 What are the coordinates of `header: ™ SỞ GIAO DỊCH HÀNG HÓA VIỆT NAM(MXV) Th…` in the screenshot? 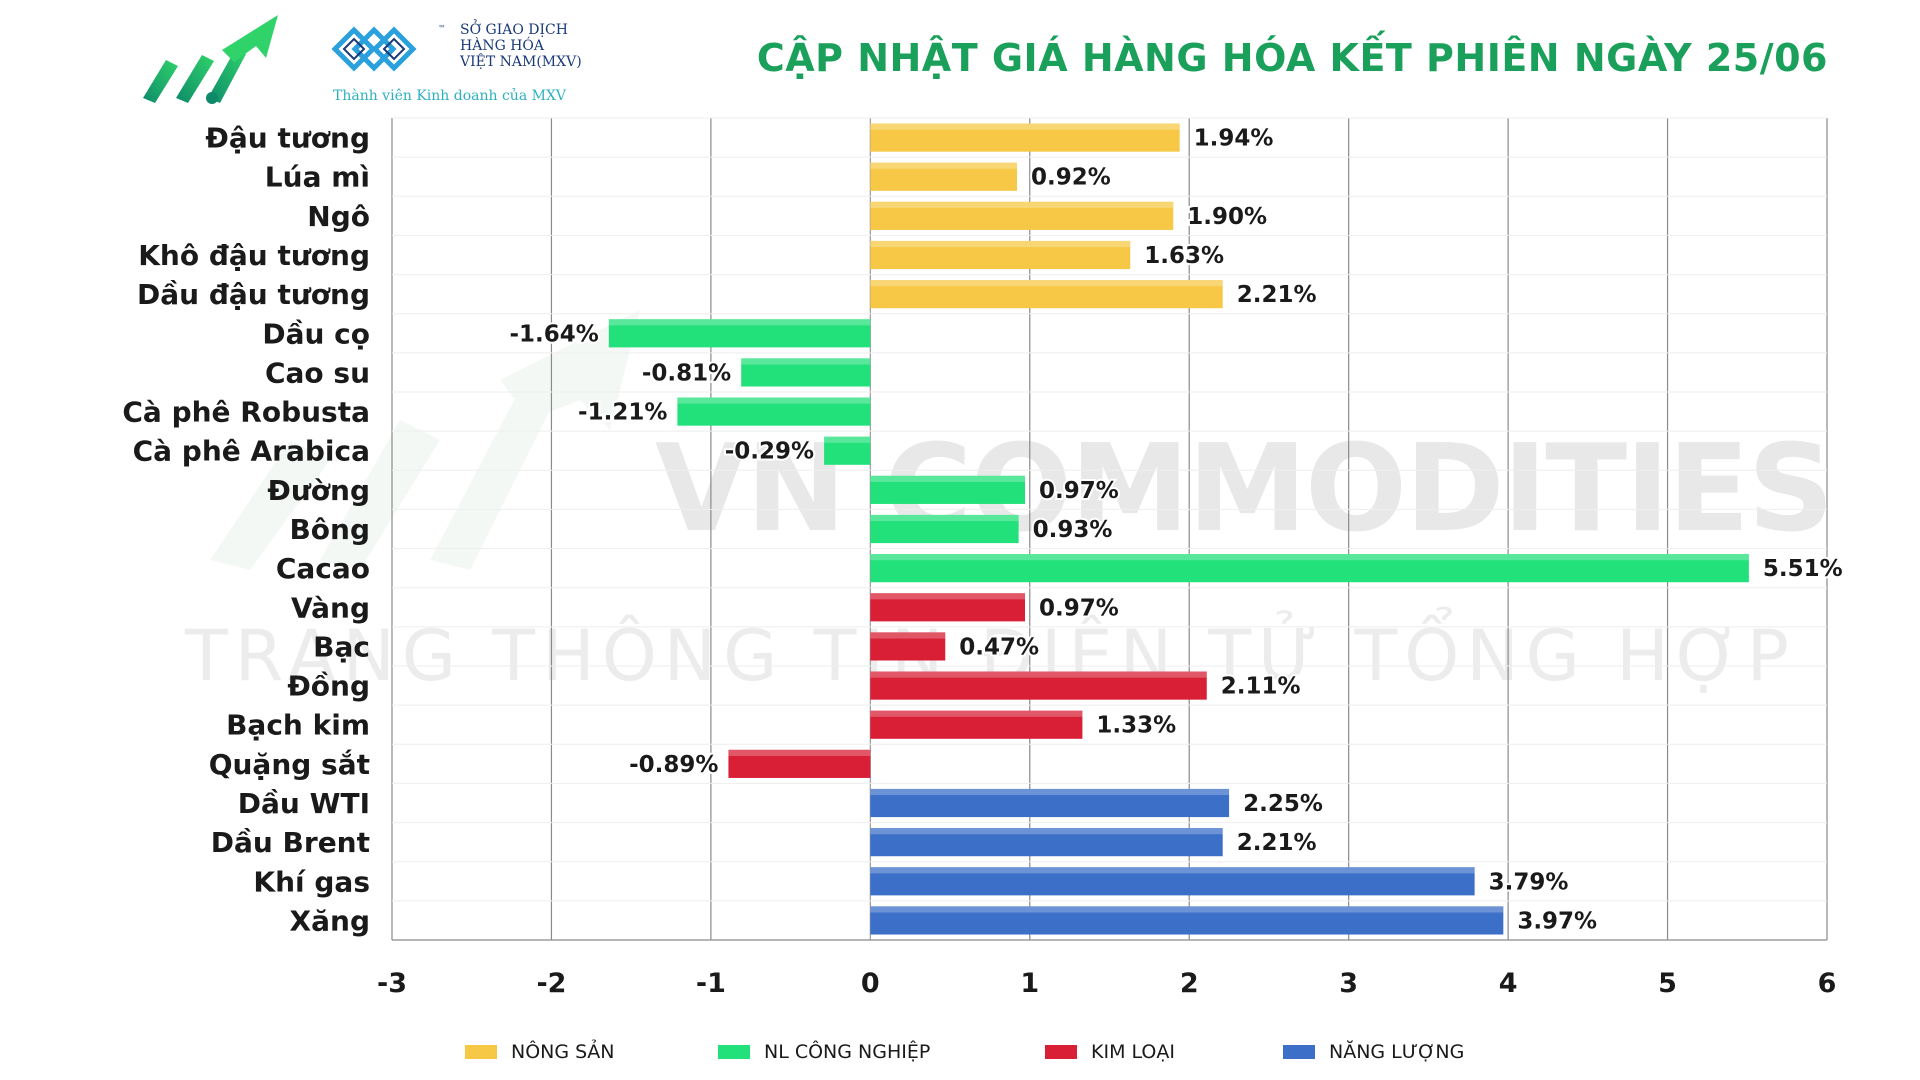 It's located at (960, 55).